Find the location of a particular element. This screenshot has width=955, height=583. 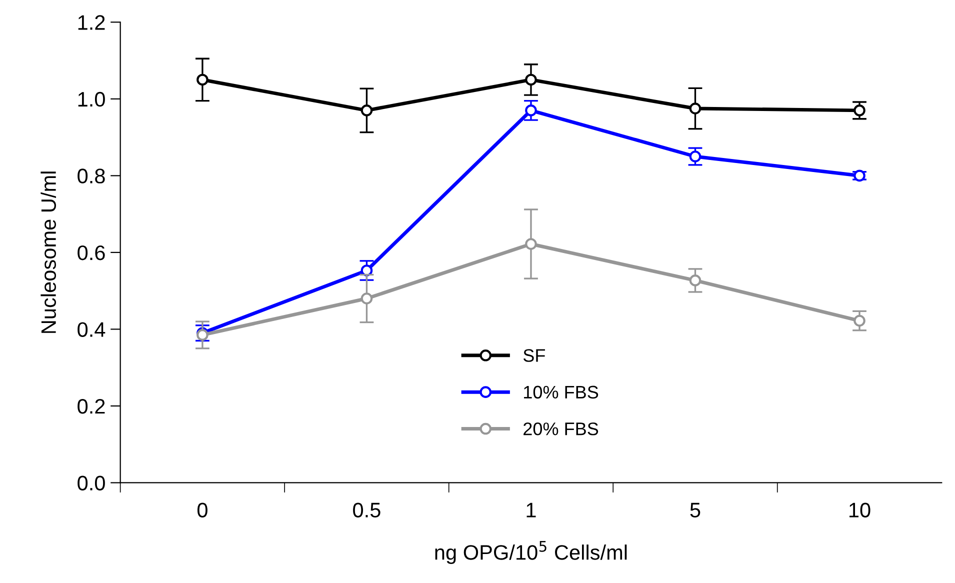

x-axis-title: ng OPG/10$^{5}$ Cells/ml is located at coordinates (531, 552).